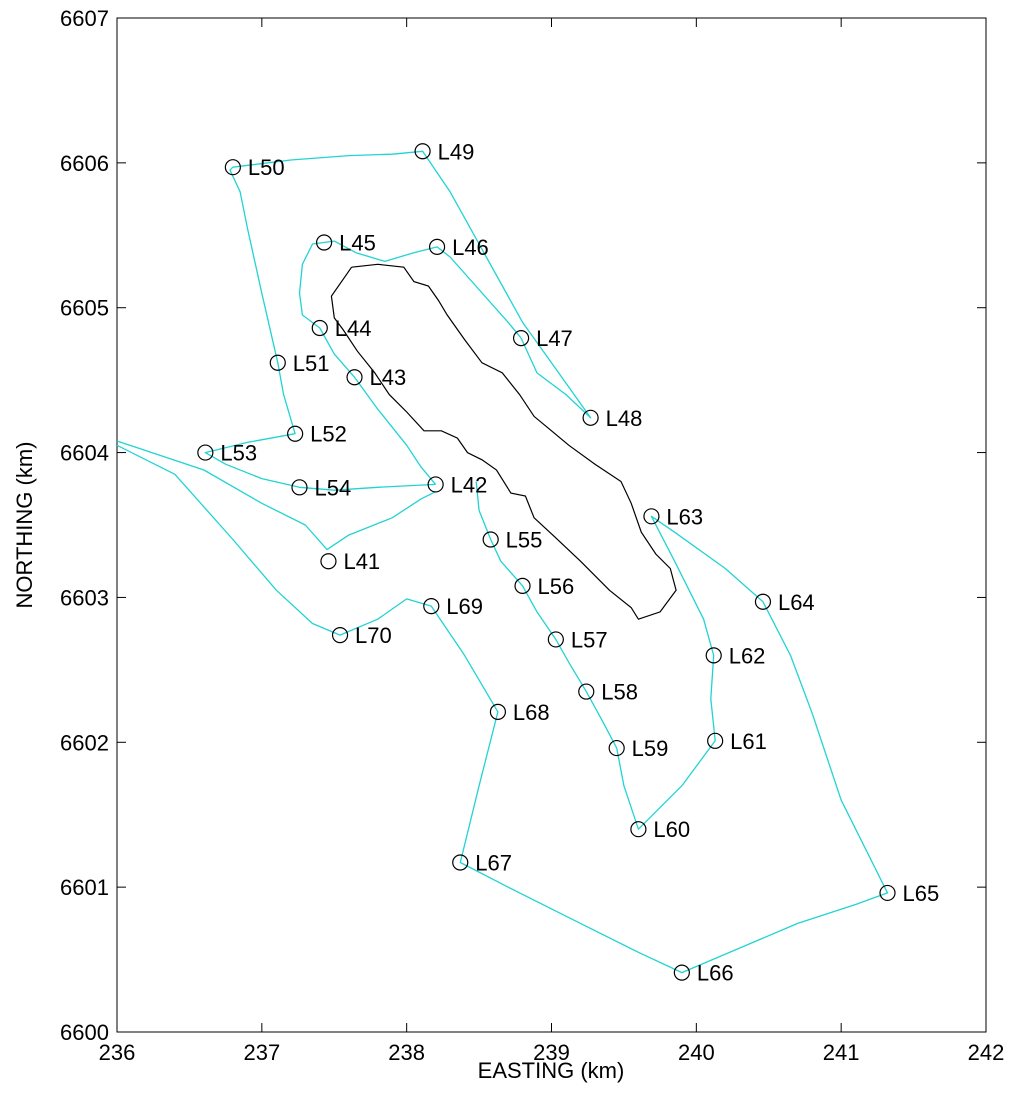 The width and height of the screenshot is (1015, 1093). What do you see at coordinates (619, 692) in the screenshot?
I see `station-label-l58: L58` at bounding box center [619, 692].